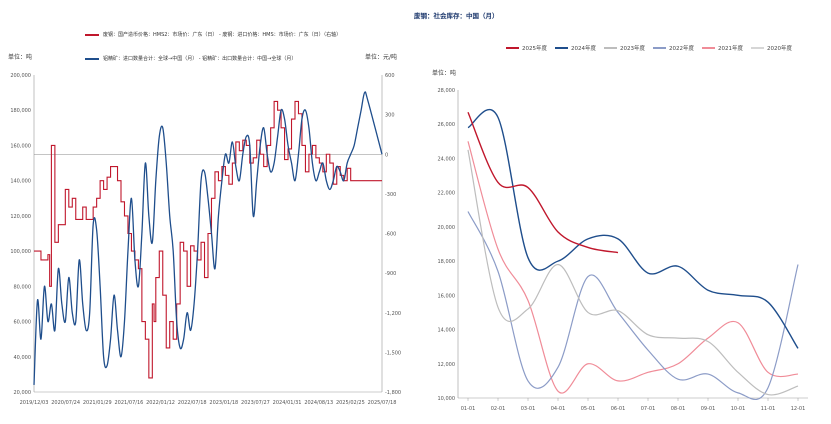 This screenshot has height=424, width=831. Describe the element at coordinates (20, 146) in the screenshot. I see `left-y-tick-label: 160,000` at that location.